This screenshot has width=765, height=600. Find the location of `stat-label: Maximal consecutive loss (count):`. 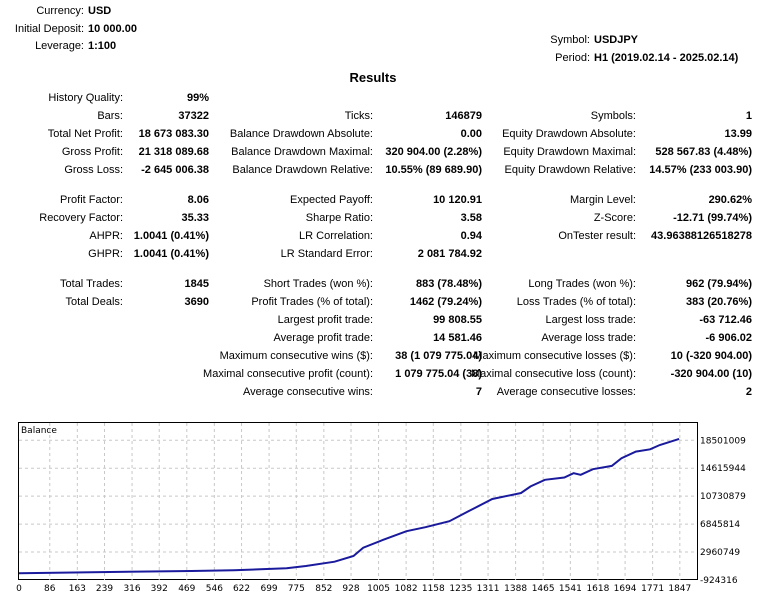

stat-label: Maximal consecutive loss (count): is located at coordinates (553, 374).